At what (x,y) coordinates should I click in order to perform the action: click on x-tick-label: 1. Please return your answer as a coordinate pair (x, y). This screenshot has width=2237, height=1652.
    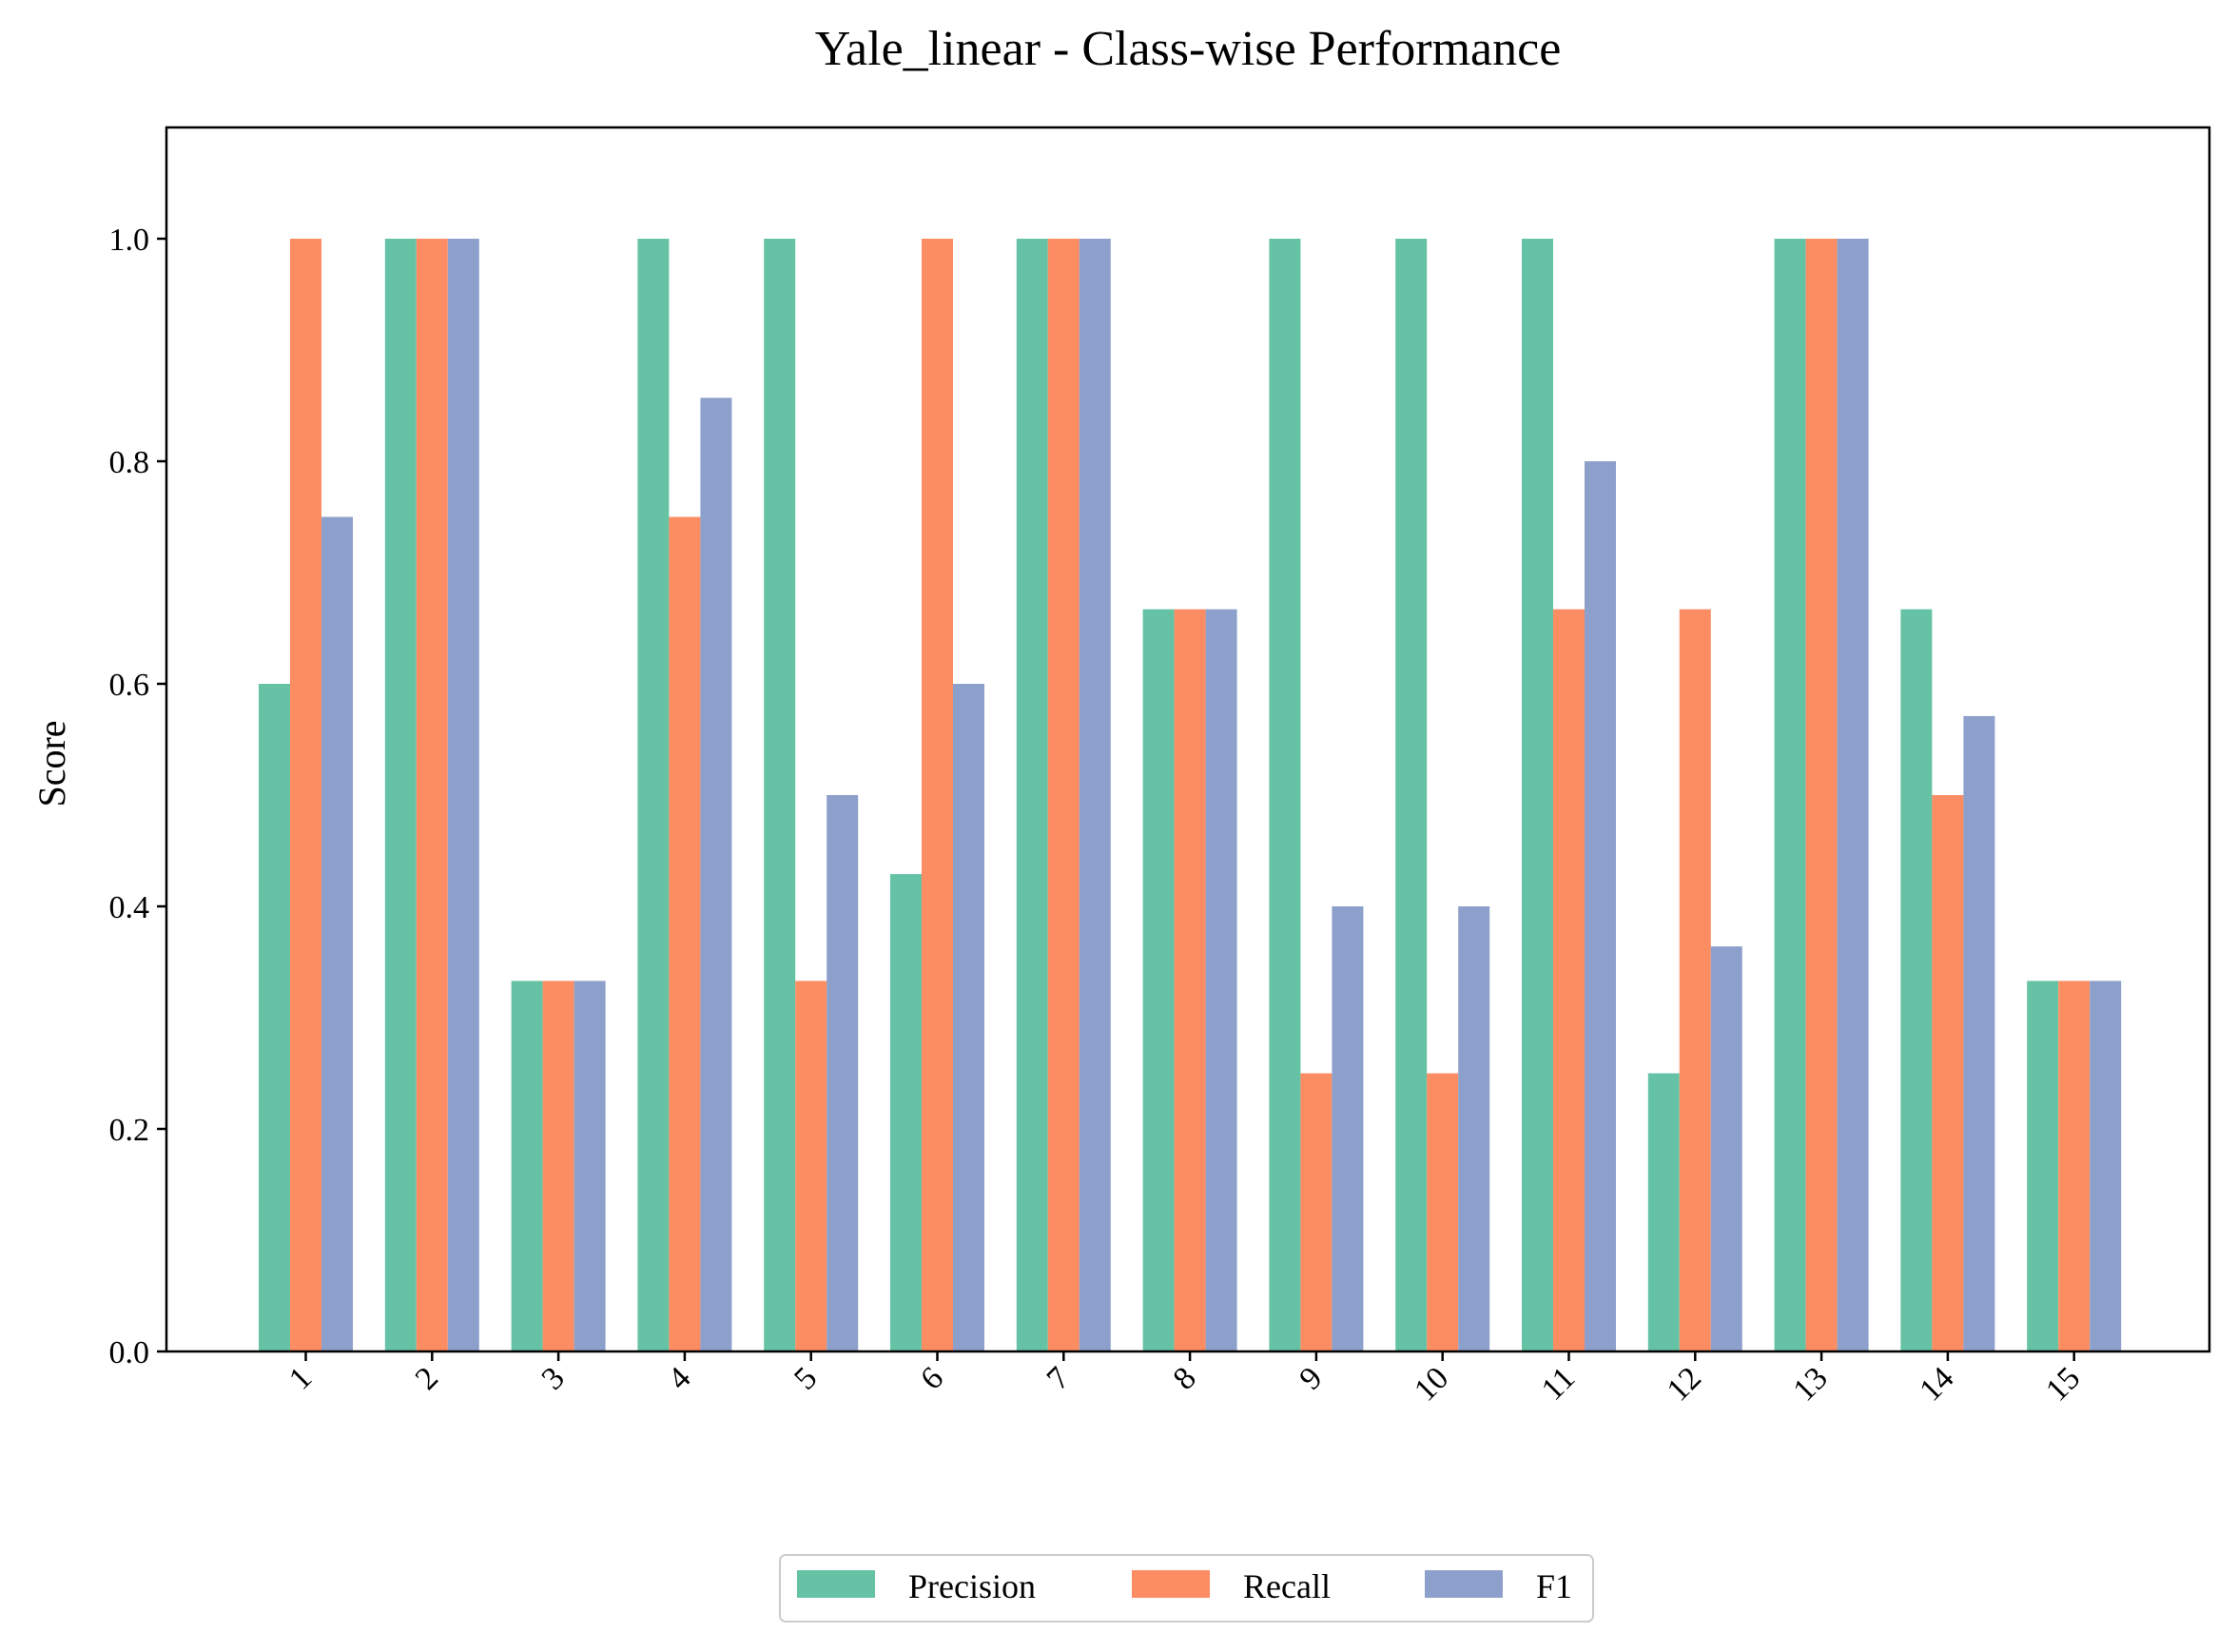
    Looking at the image, I should click on (300, 1378).